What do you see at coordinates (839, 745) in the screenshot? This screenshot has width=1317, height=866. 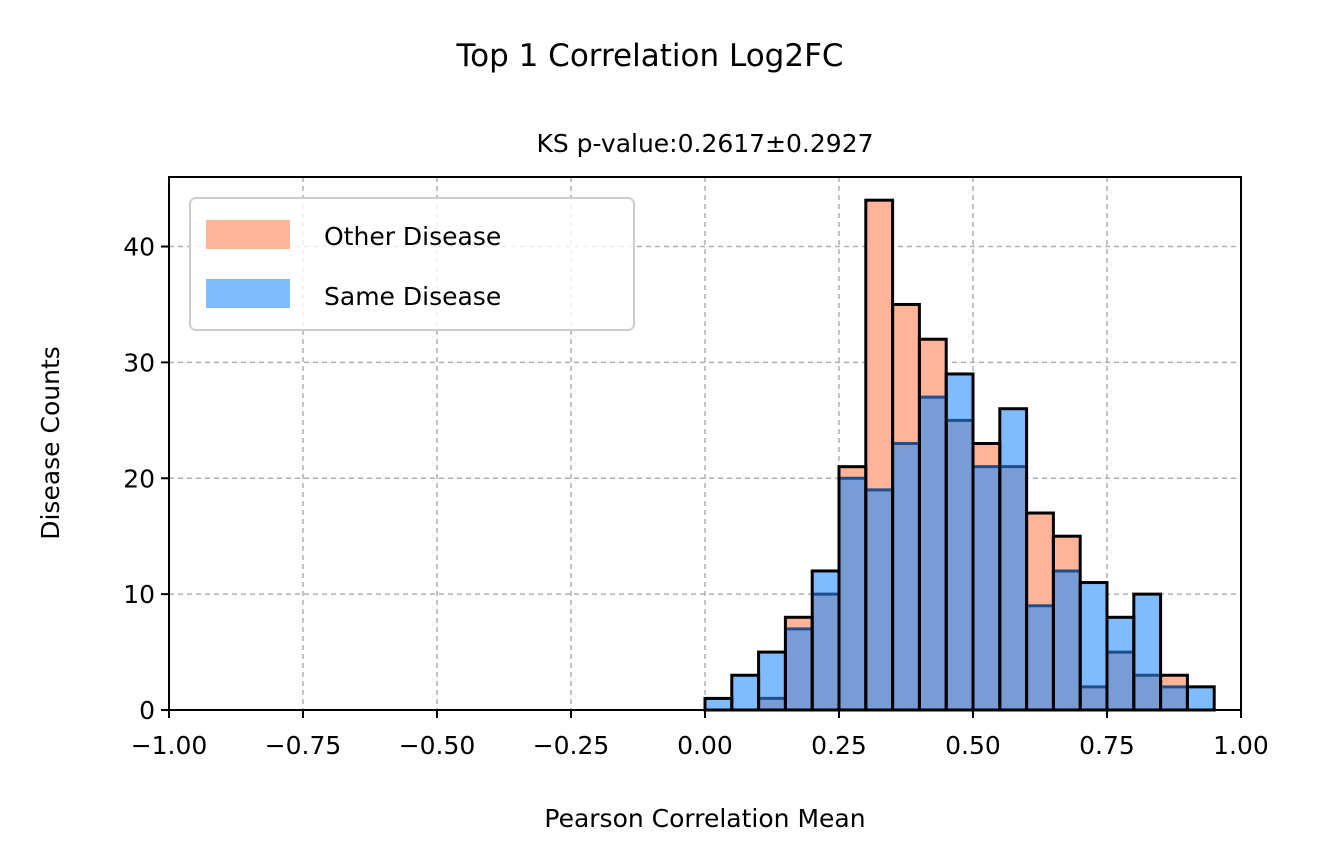 I see `x-tick-label: 0.25` at bounding box center [839, 745].